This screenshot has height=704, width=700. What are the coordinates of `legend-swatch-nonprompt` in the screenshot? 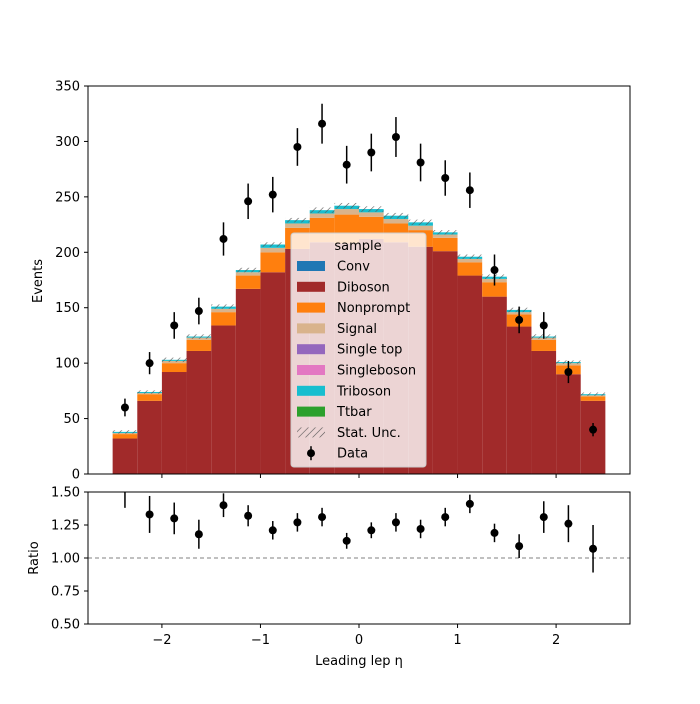 It's located at (311, 307).